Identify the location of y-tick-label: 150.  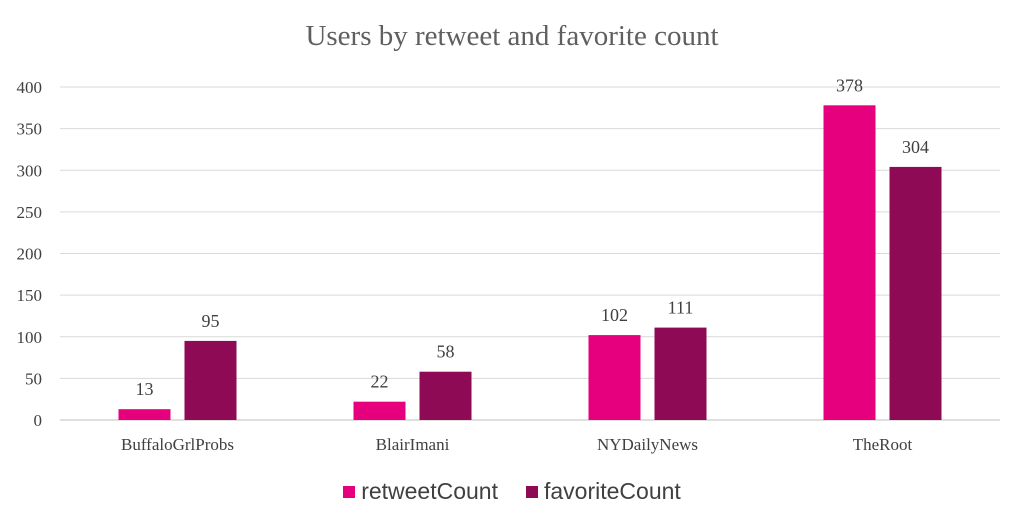
(30, 295).